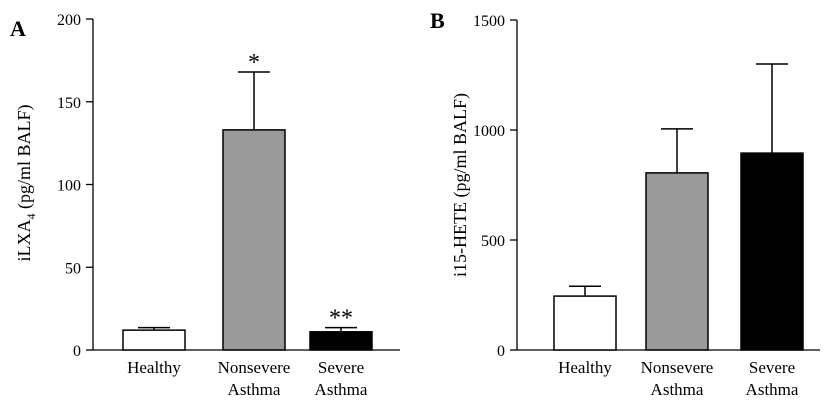  Describe the element at coordinates (493, 241) in the screenshot. I see `y-tick-label-b: 500` at that location.